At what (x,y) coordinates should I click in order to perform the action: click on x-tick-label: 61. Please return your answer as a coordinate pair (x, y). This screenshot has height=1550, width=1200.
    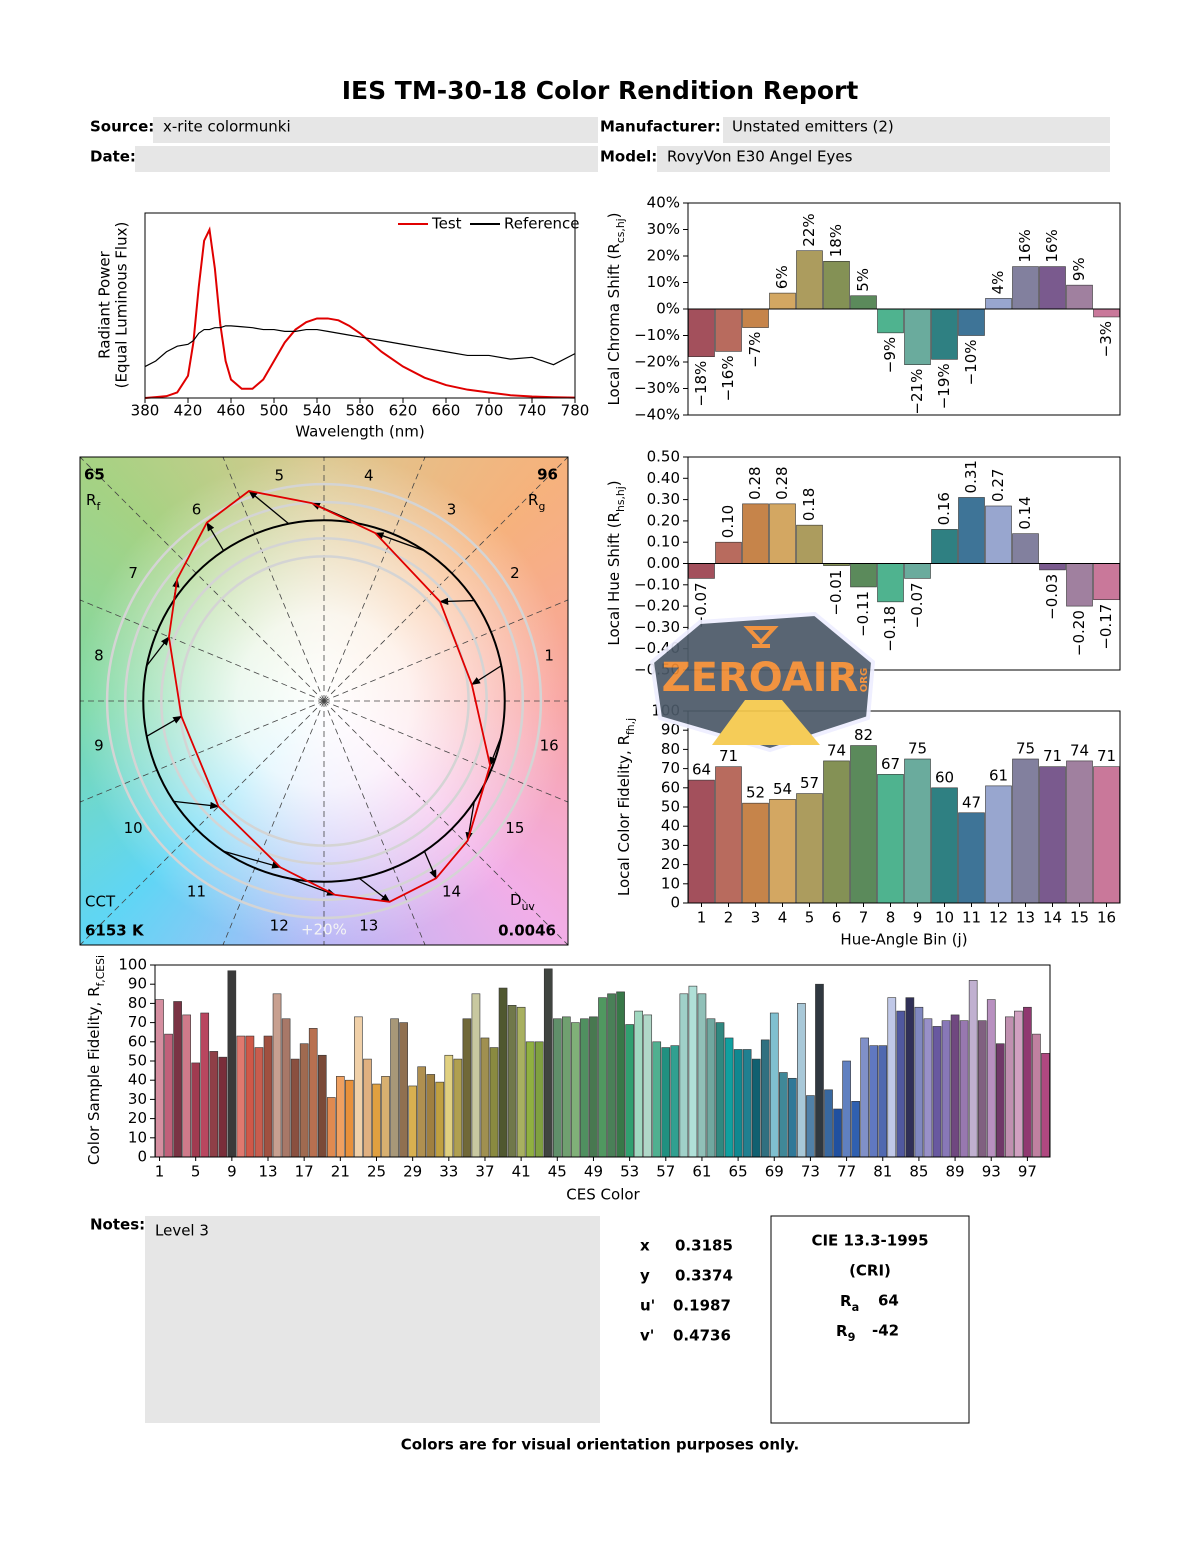
    Looking at the image, I should click on (701, 1172).